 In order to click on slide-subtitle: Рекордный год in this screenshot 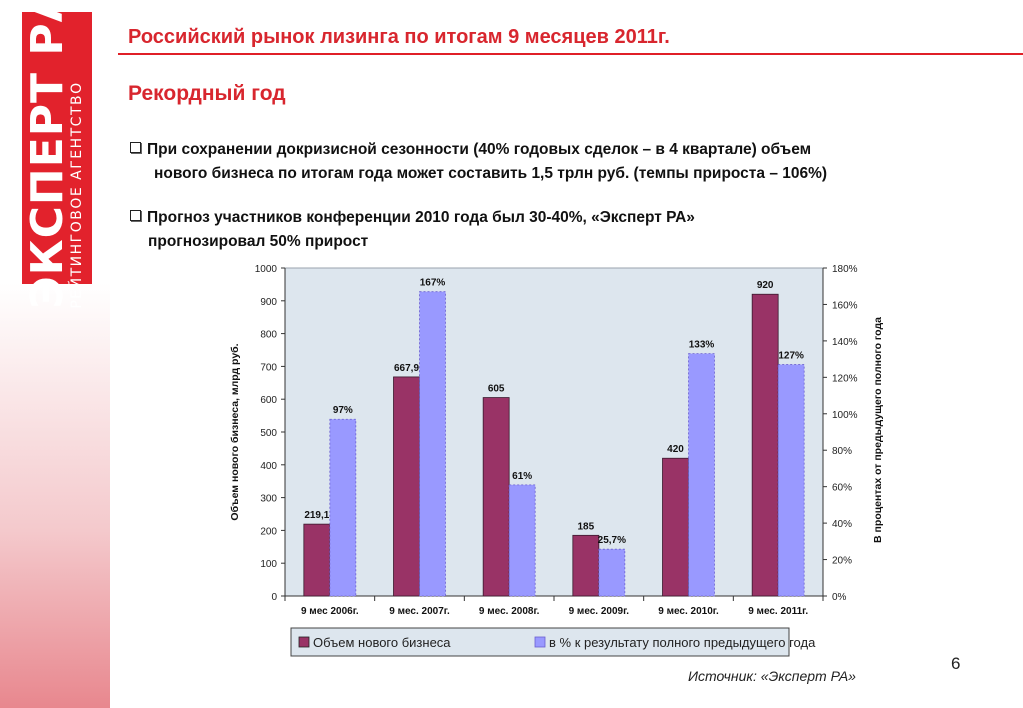, I will do `click(207, 93)`.